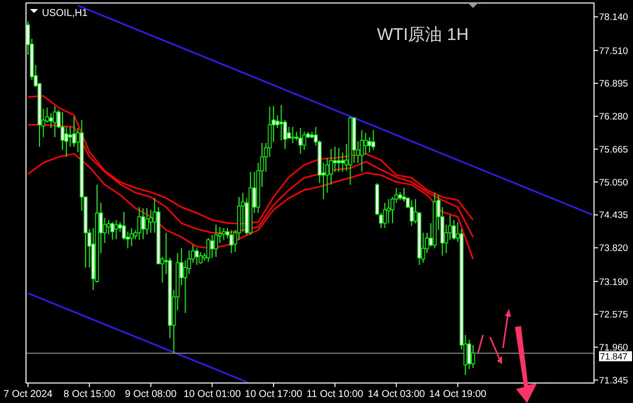 Image resolution: width=633 pixels, height=403 pixels. What do you see at coordinates (613, 282) in the screenshot?
I see `y-tick-label: 73.190` at bounding box center [613, 282].